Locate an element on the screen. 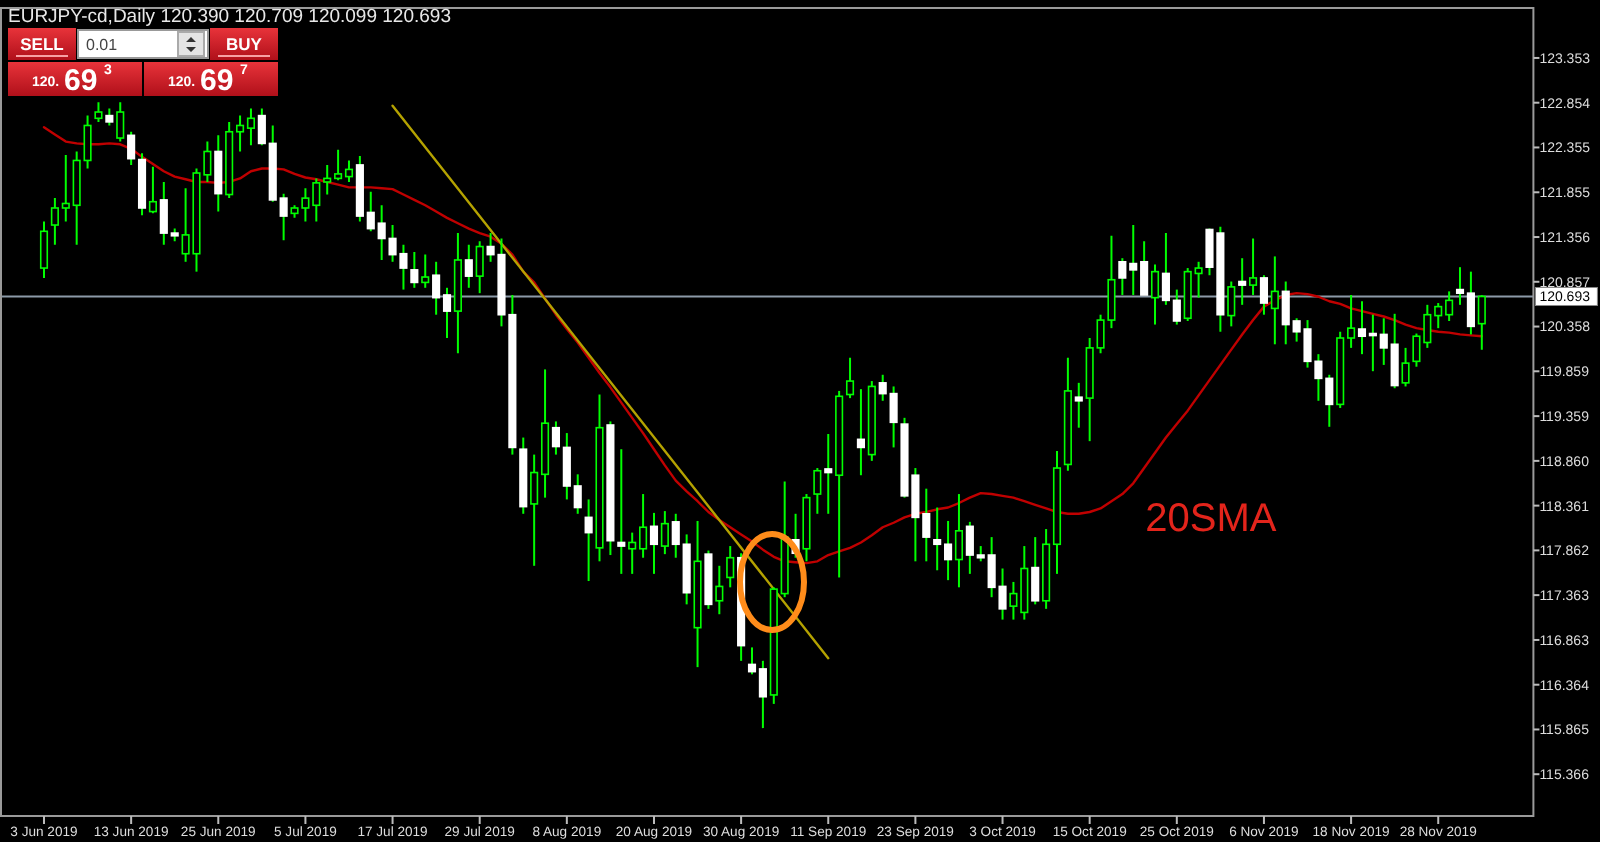  annotation: BUY is located at coordinates (244, 44).